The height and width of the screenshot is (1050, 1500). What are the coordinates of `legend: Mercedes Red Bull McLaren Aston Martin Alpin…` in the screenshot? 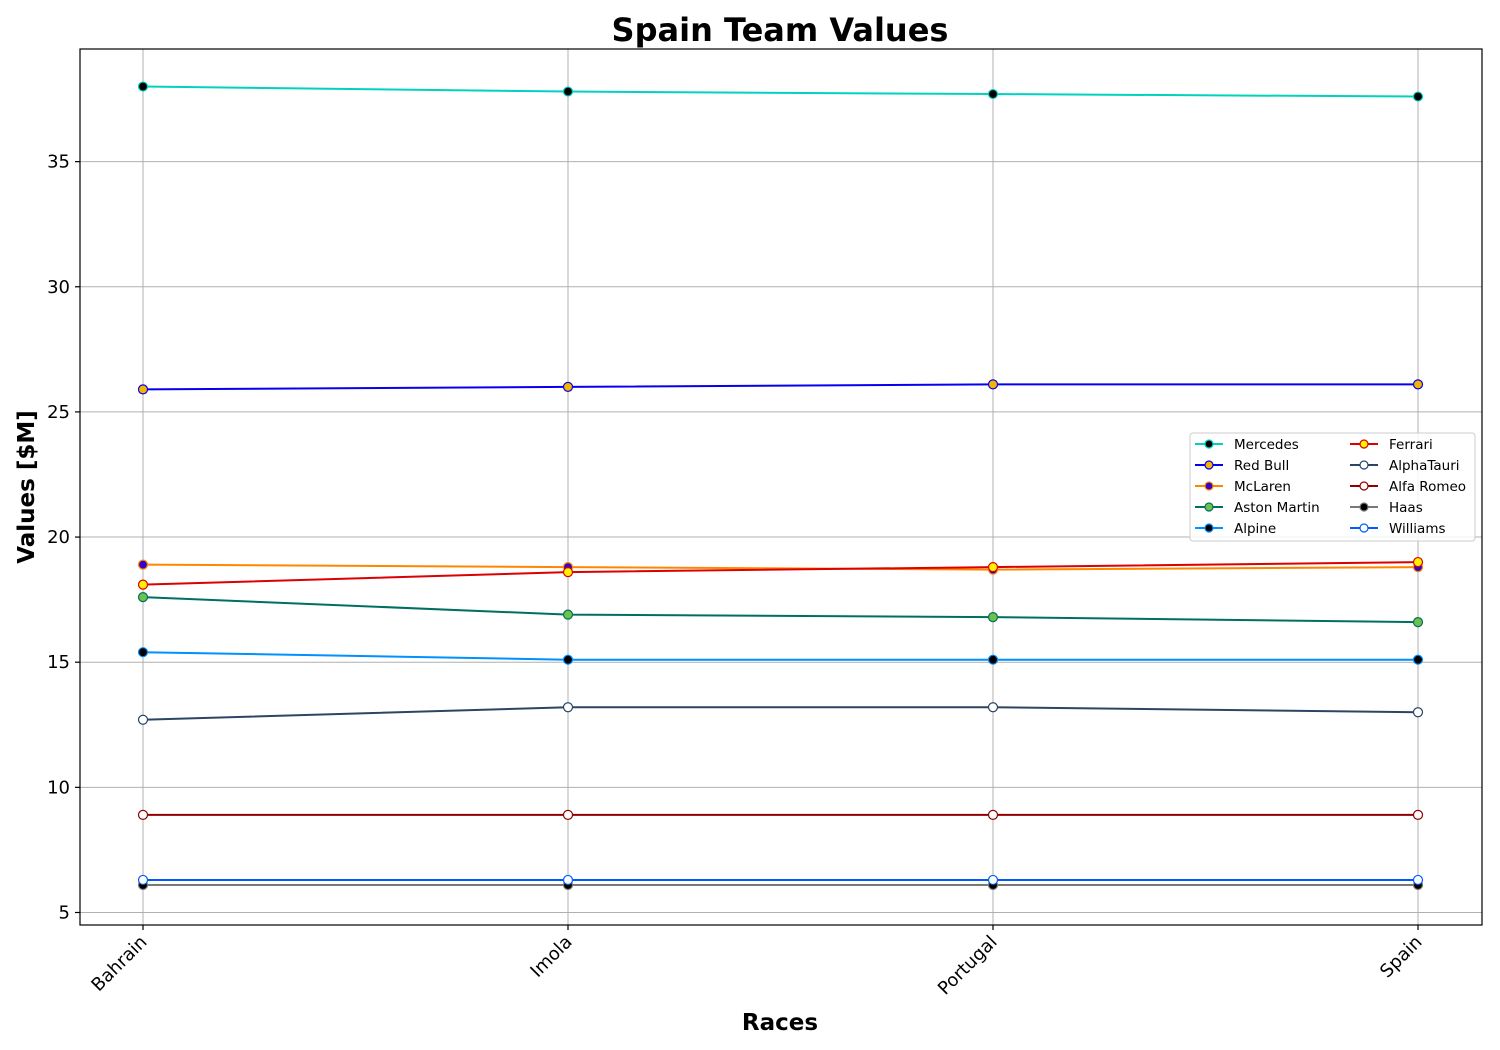 It's located at (1332, 487).